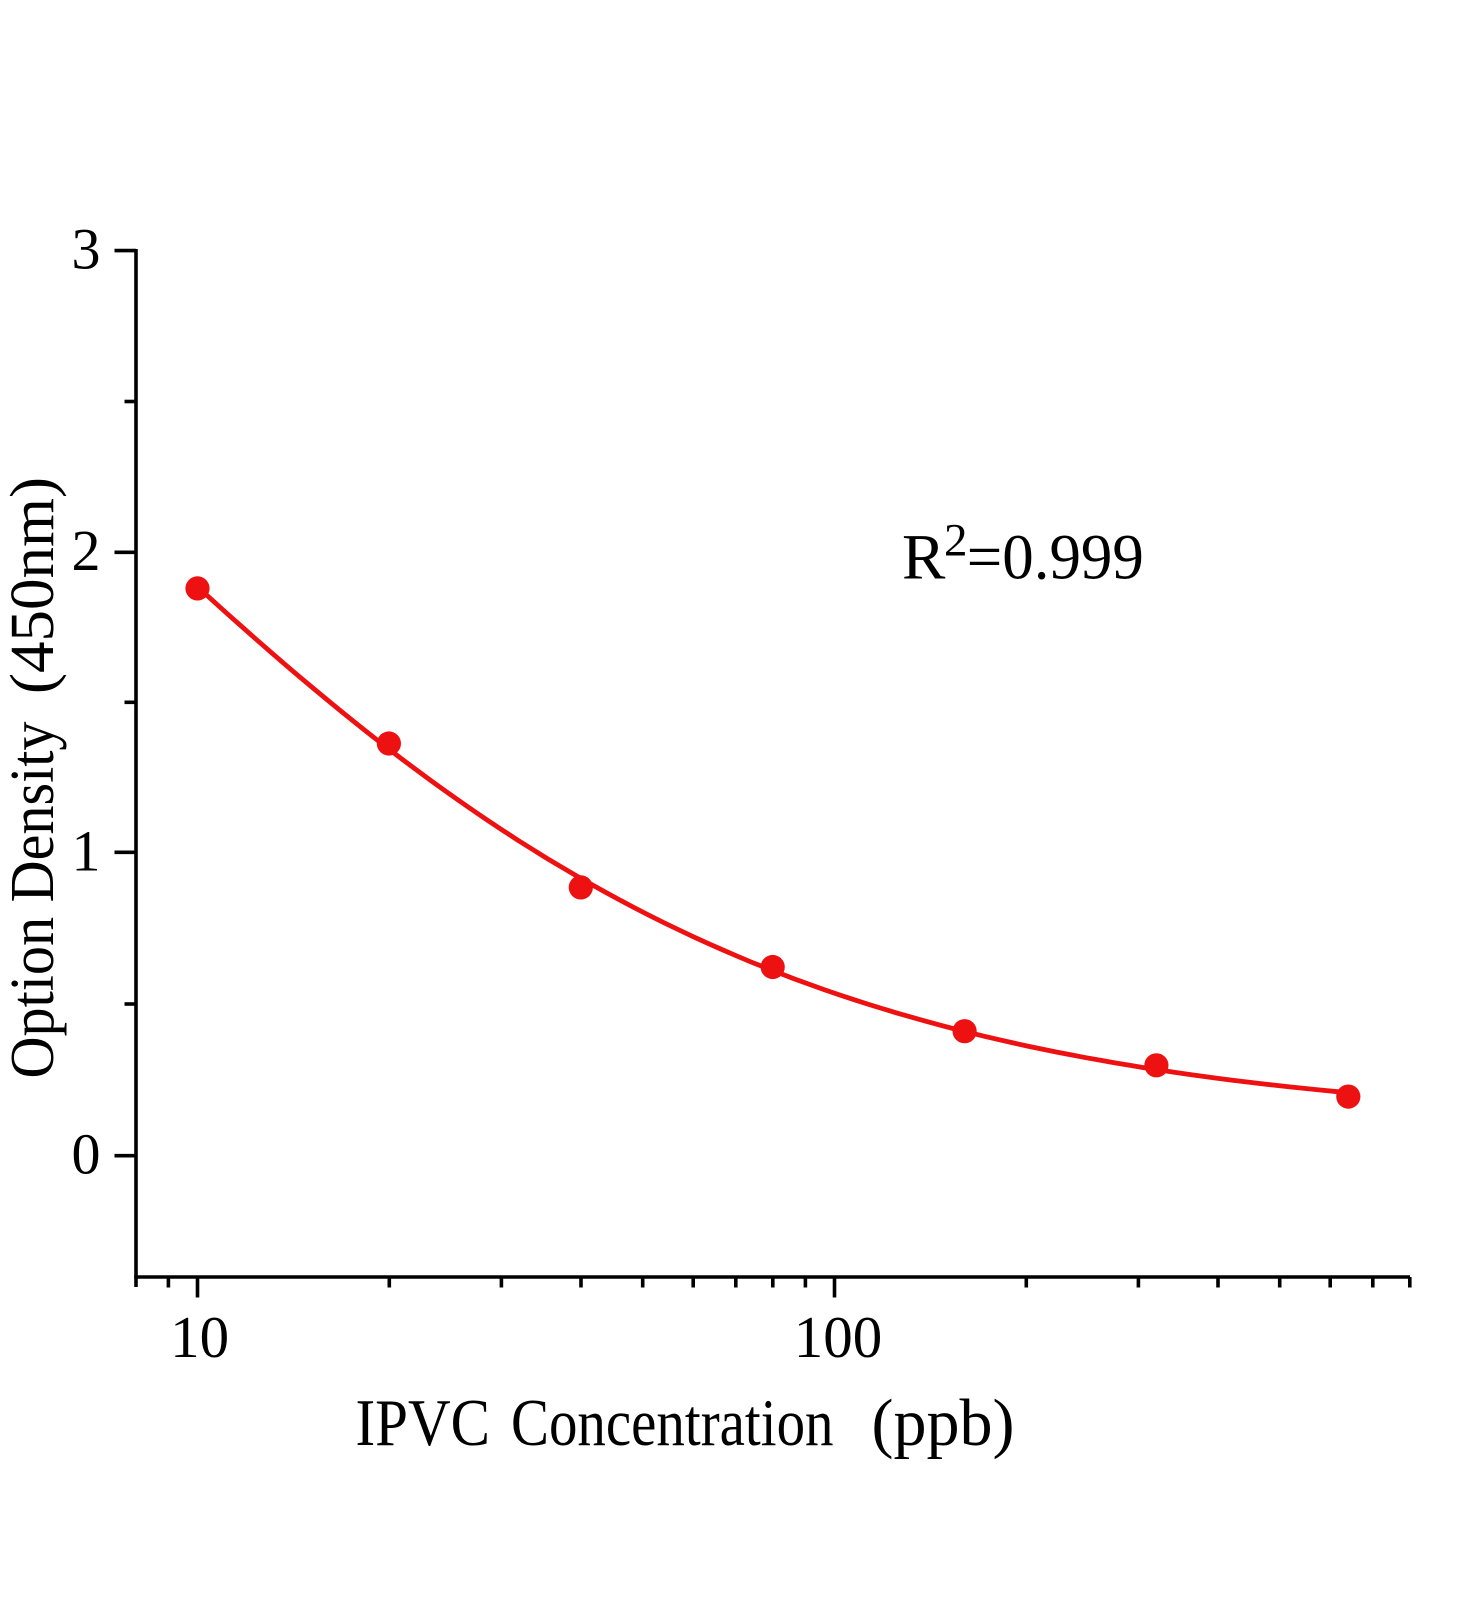  What do you see at coordinates (33, 900) in the screenshot?
I see `svg-text: Option Density` at bounding box center [33, 900].